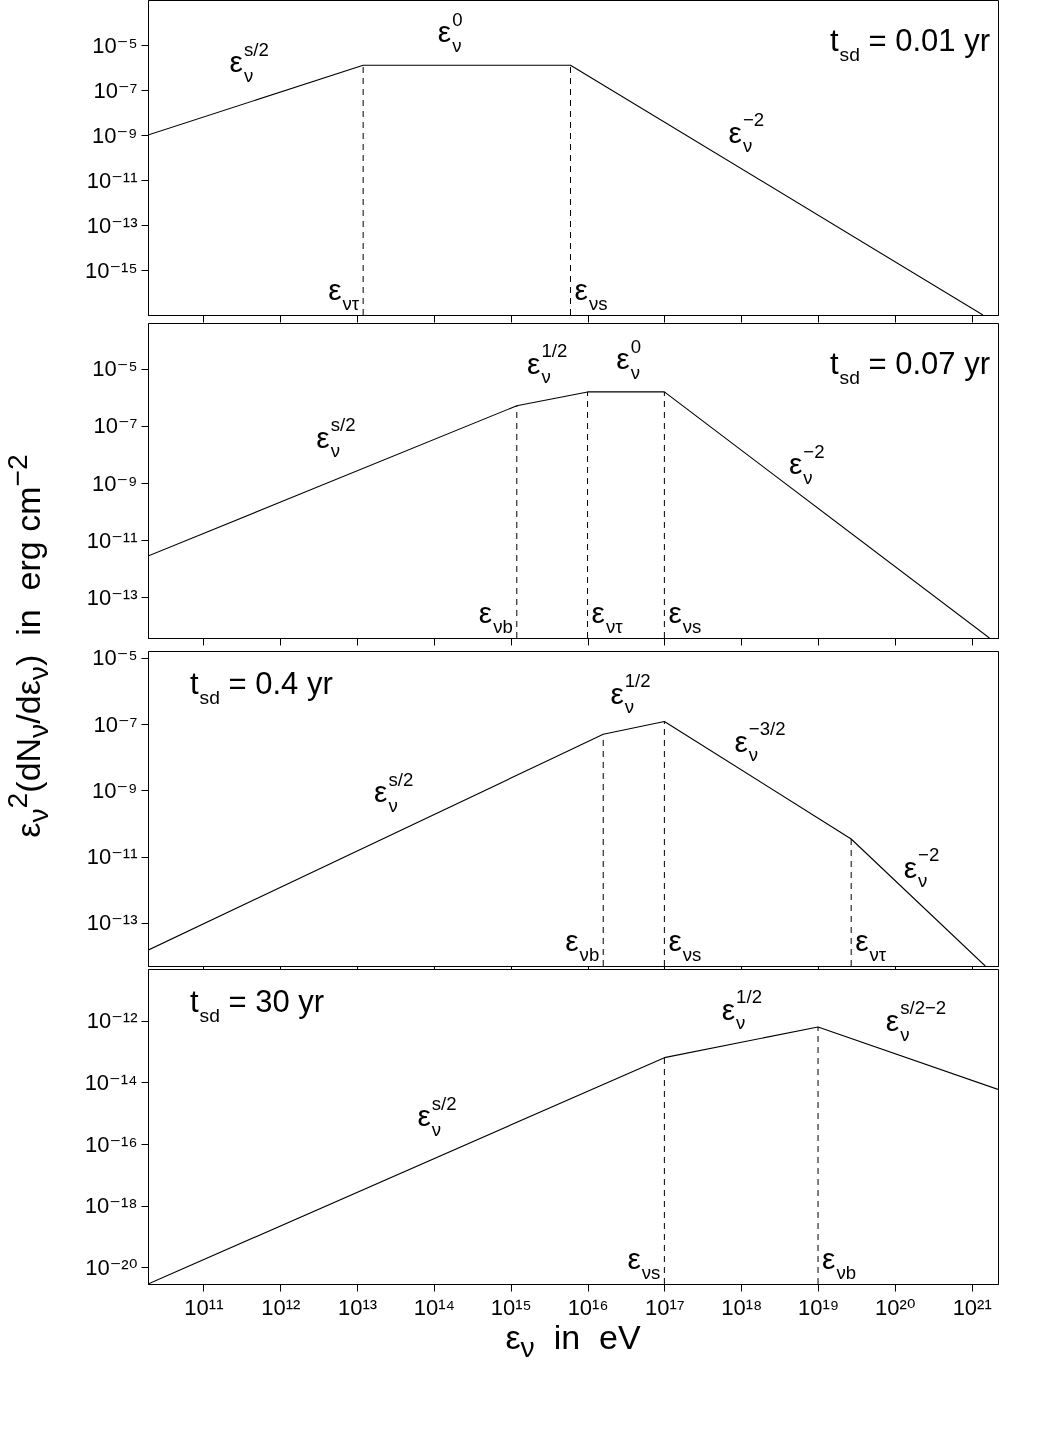 The image size is (1058, 1437). Describe the element at coordinates (511, 1307) in the screenshot. I see `x-tick-label: 10¹⁵` at that location.